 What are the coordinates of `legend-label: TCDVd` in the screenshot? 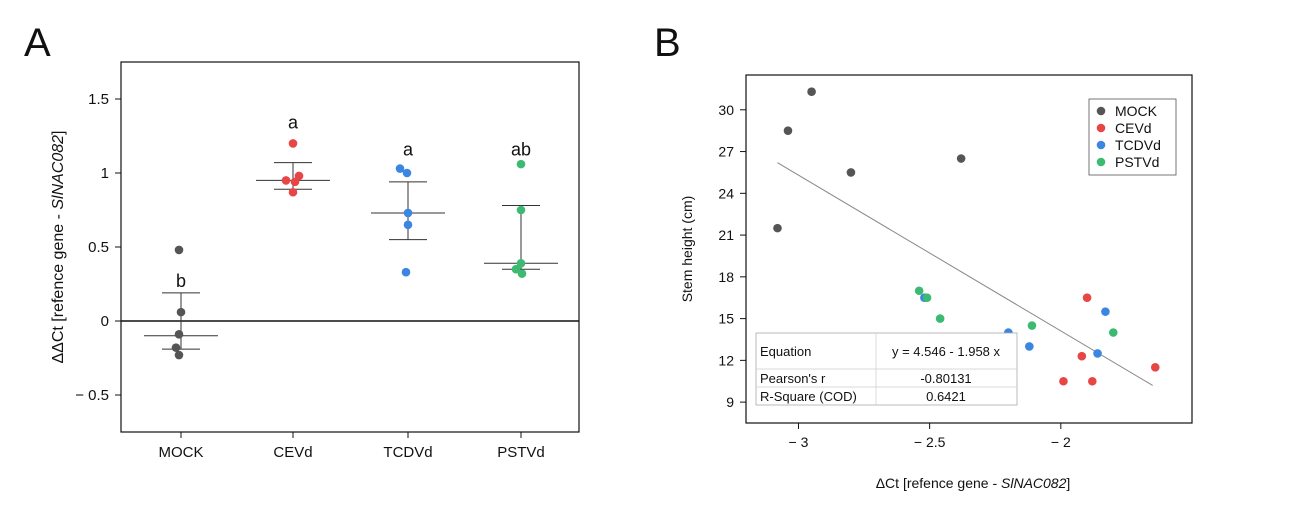 It's located at (1138, 145).